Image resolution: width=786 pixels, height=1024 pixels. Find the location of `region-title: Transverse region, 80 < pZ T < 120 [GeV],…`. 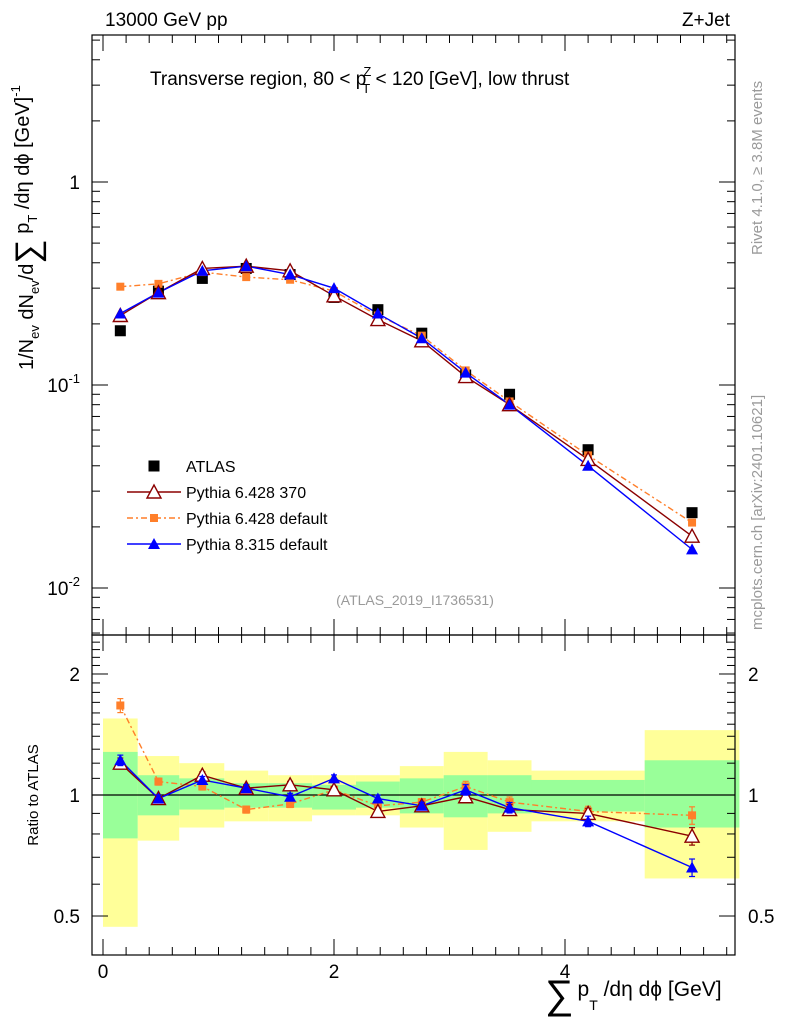

region-title: Transverse region, 80 < pZ T < 120 [GeV],… is located at coordinates (360, 80).